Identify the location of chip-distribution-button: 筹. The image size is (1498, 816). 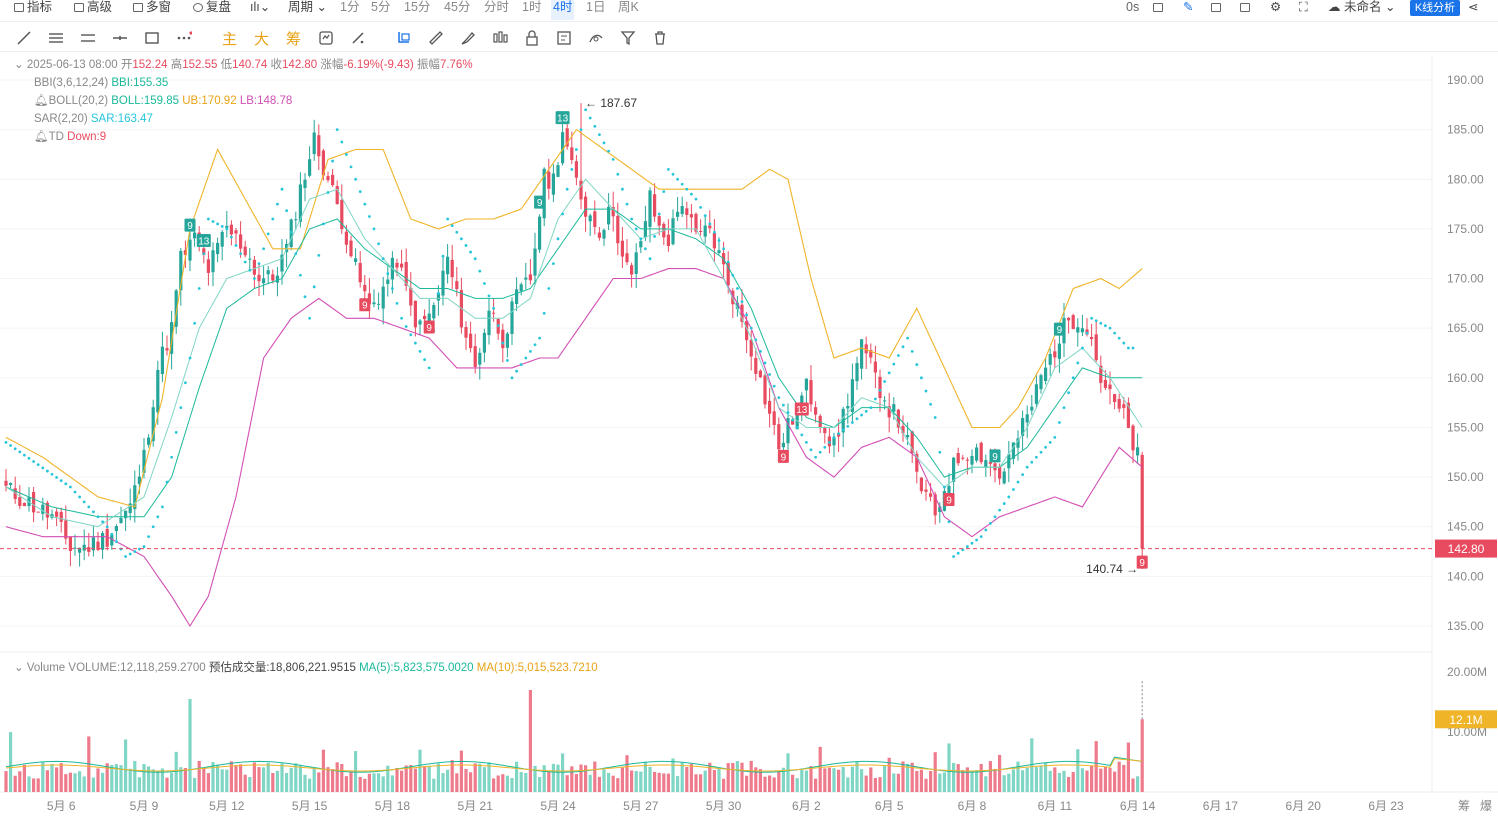
(294, 39).